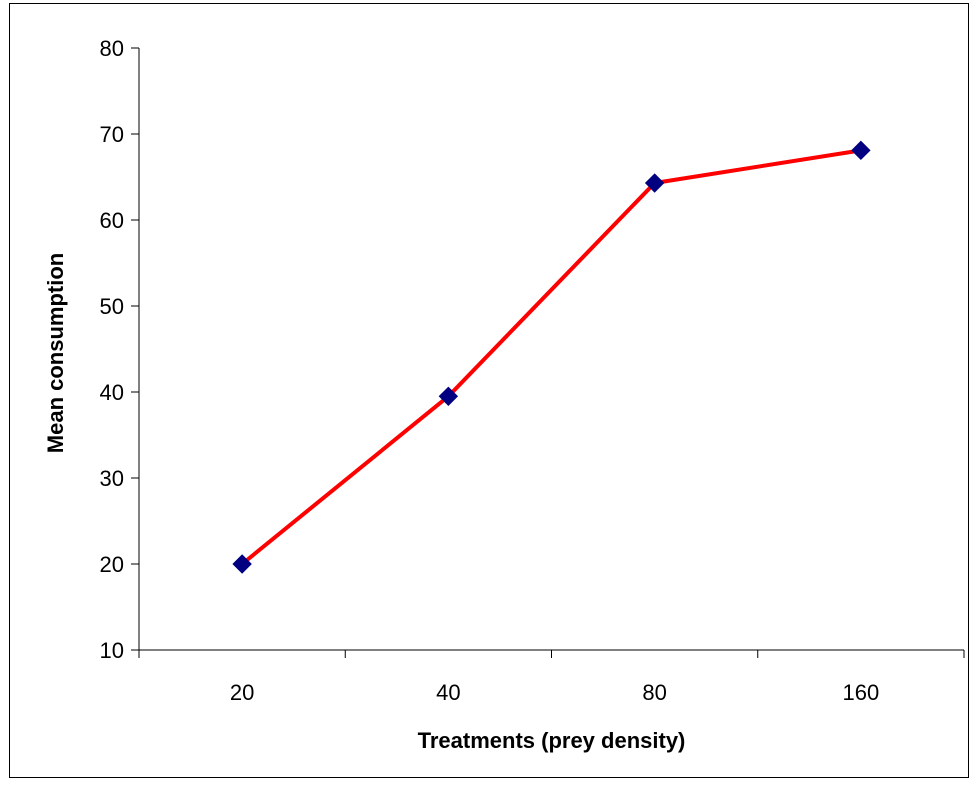 Image resolution: width=972 pixels, height=786 pixels. I want to click on y-axis: 10 20 30 40 50 60 70 80, so click(120, 349).